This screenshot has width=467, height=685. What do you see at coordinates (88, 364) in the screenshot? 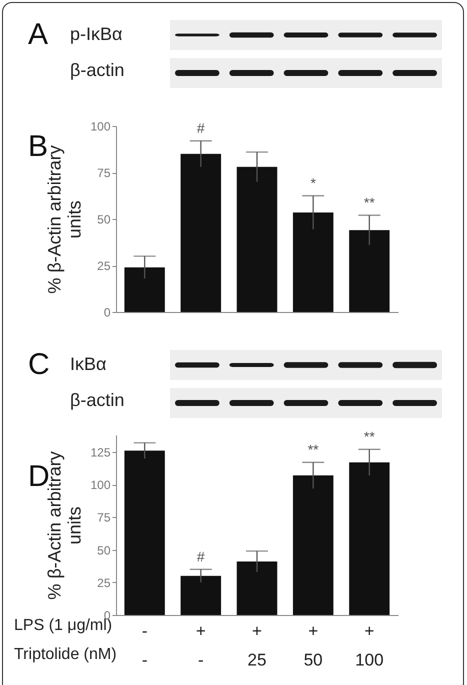
I see `text: IκBα` at bounding box center [88, 364].